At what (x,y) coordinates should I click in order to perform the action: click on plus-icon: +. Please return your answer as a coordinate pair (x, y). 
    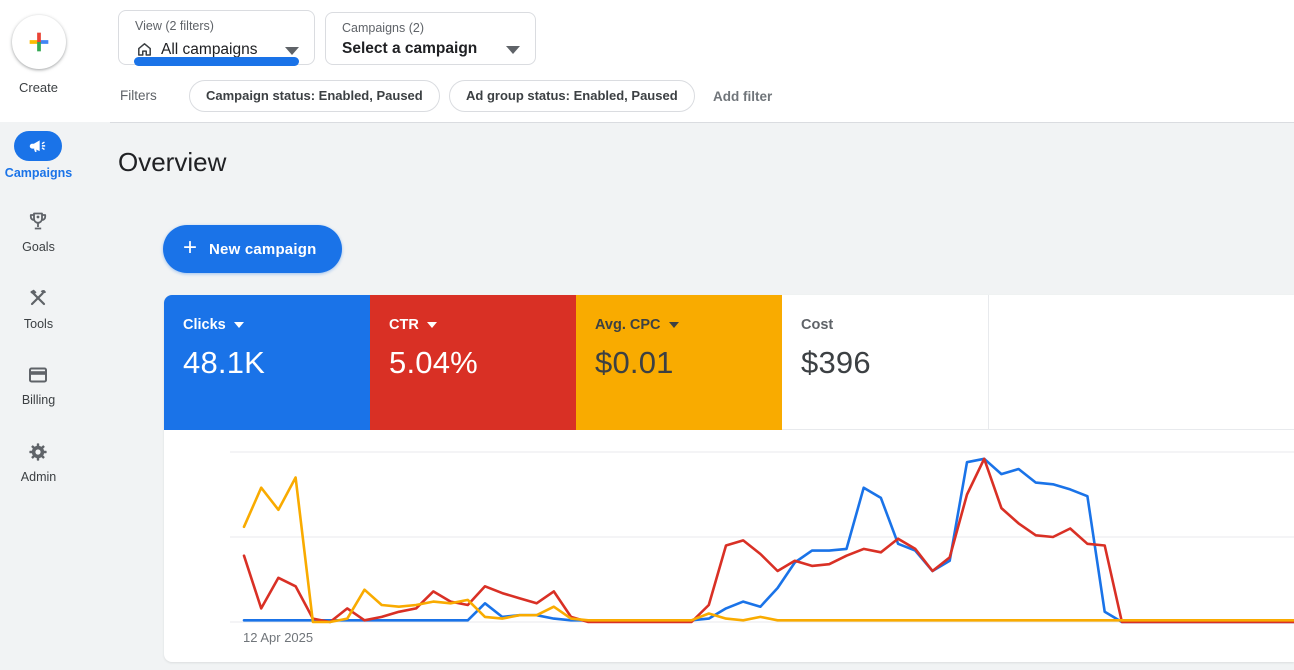
    Looking at the image, I should click on (190, 247).